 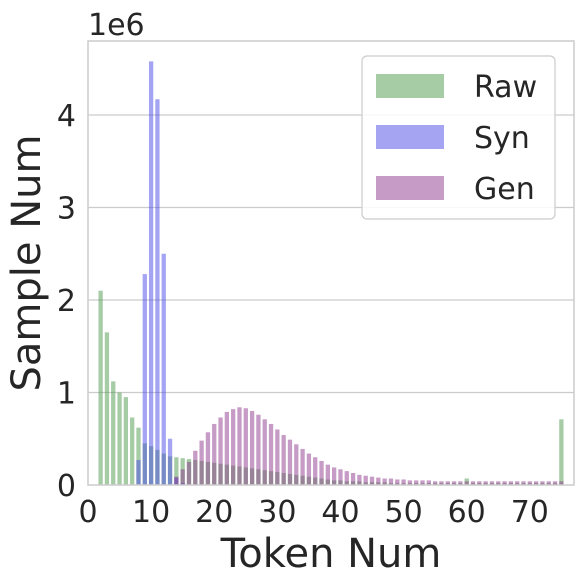 What do you see at coordinates (27, 263) in the screenshot?
I see `y-axis-title: Sample Num` at bounding box center [27, 263].